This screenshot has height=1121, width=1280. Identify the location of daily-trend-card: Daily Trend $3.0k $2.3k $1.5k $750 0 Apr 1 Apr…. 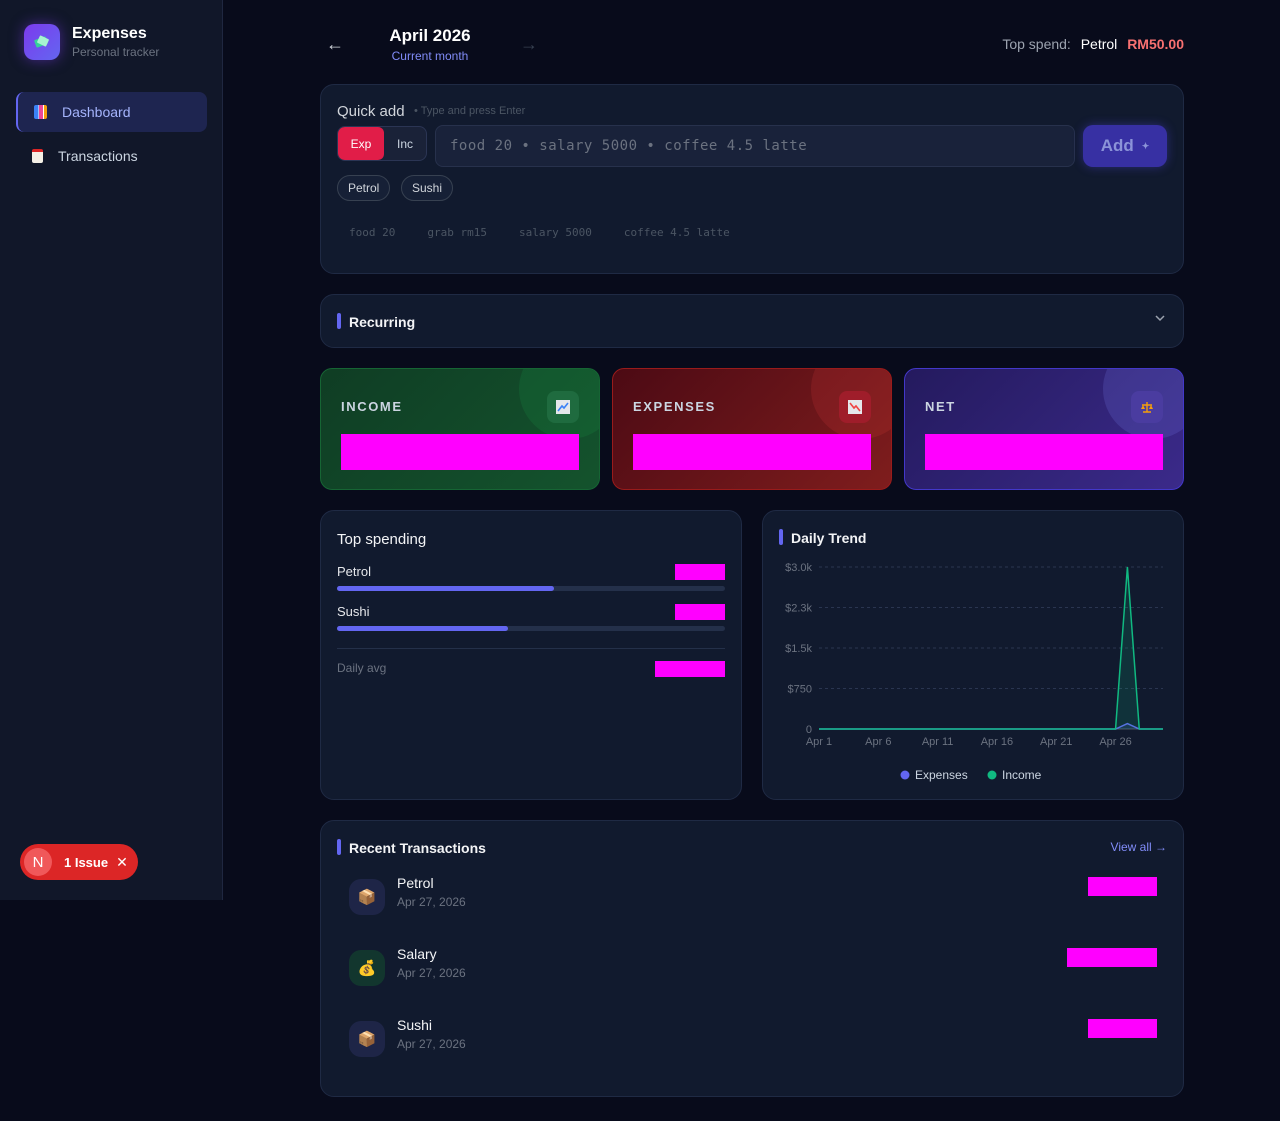
(973, 655).